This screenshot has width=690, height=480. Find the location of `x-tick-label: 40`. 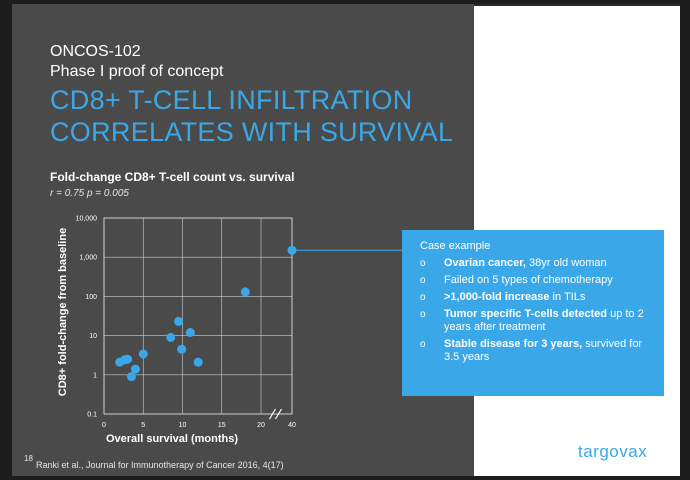

x-tick-label: 40 is located at coordinates (292, 425).